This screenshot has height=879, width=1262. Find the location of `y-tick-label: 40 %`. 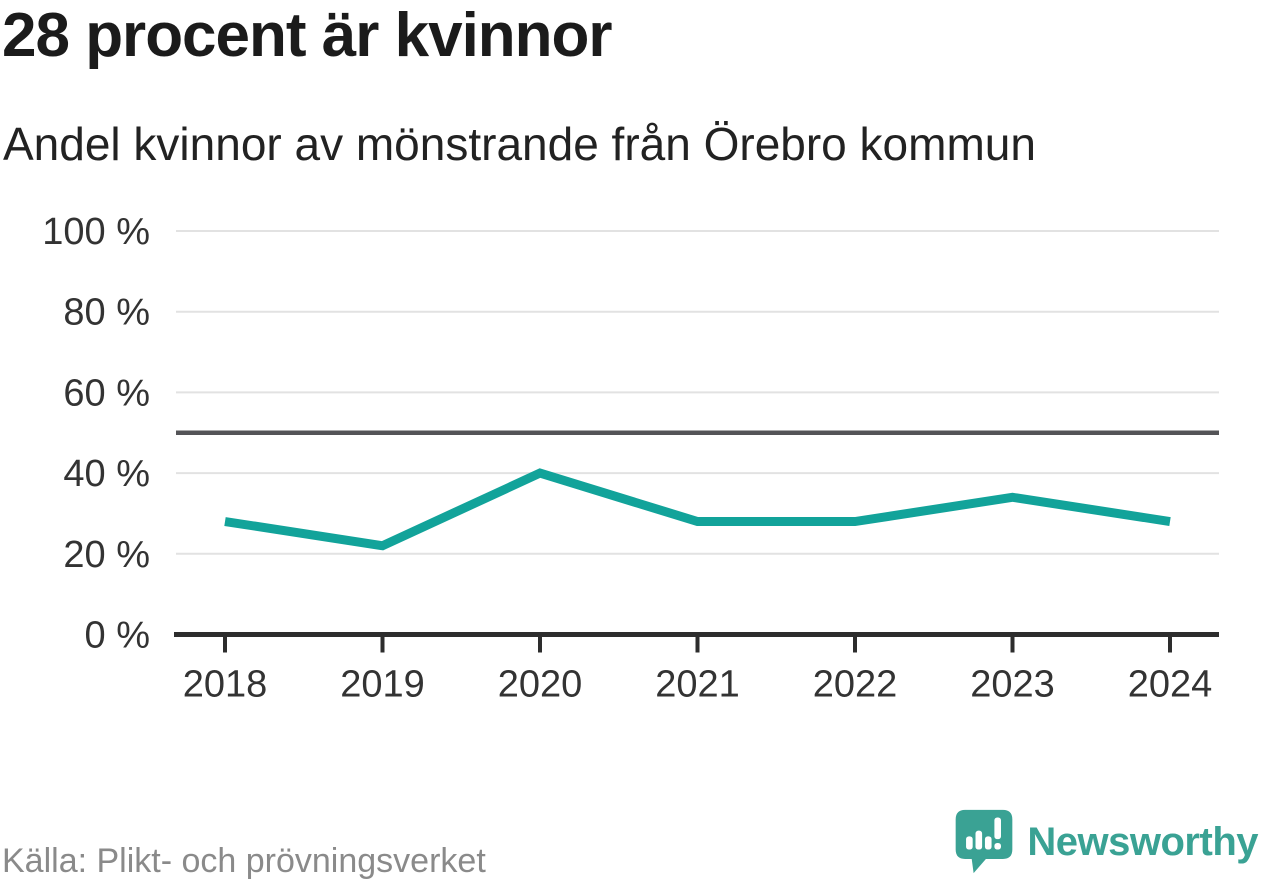

y-tick-label: 40 % is located at coordinates (106, 474).